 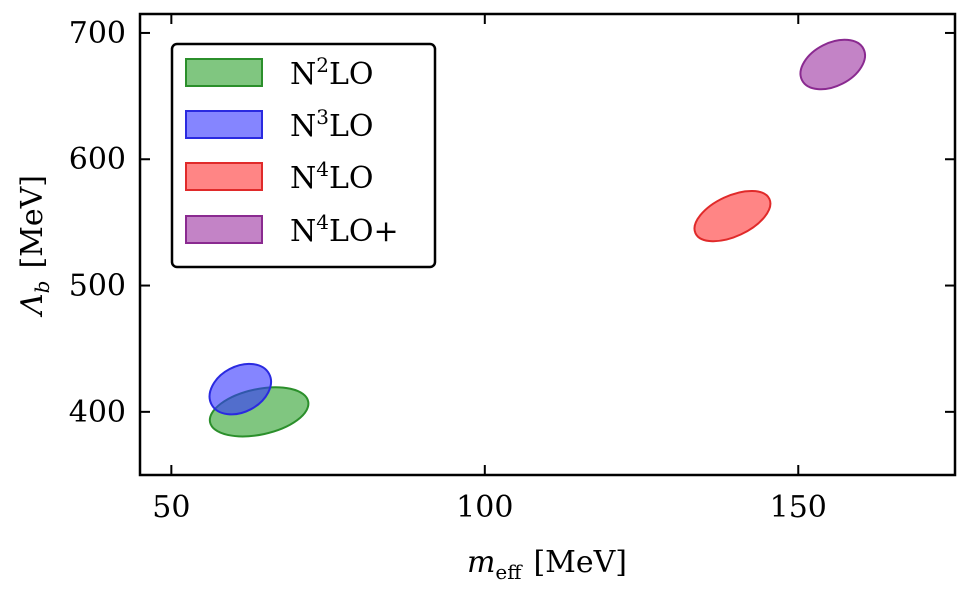 I want to click on legend-item: N3LO, so click(x=279, y=124).